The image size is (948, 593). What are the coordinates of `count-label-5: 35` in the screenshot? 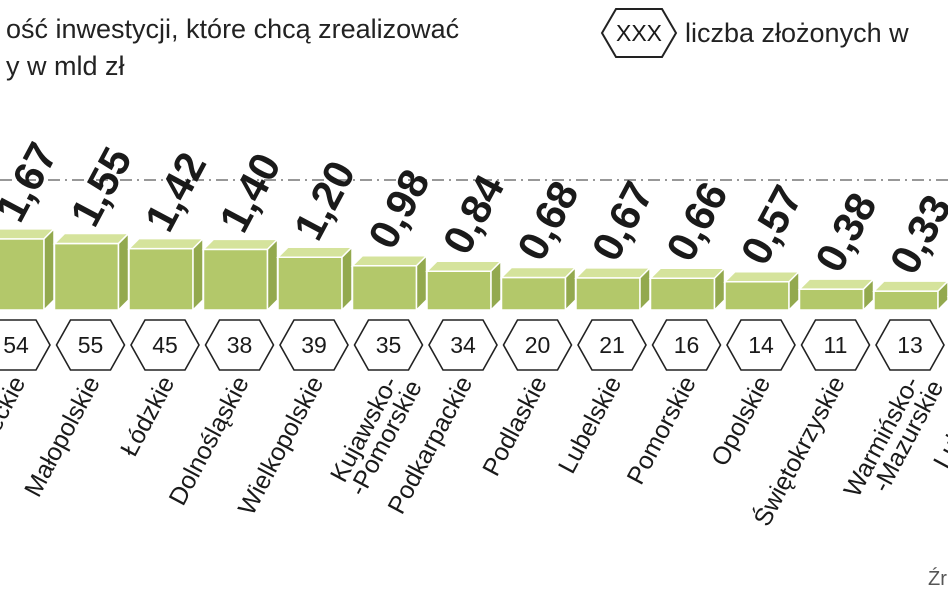 It's located at (389, 345).